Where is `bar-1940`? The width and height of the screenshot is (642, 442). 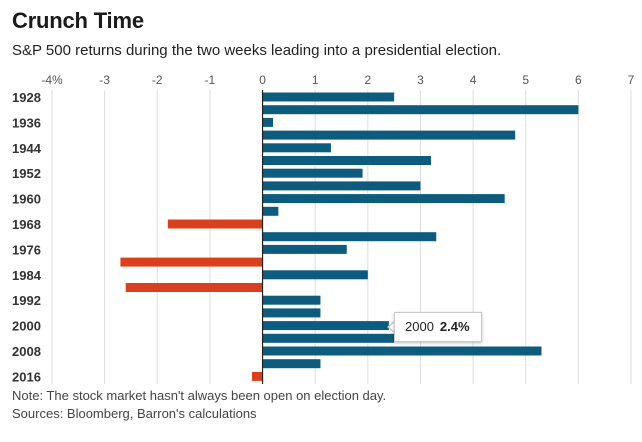 bar-1940 is located at coordinates (389, 135).